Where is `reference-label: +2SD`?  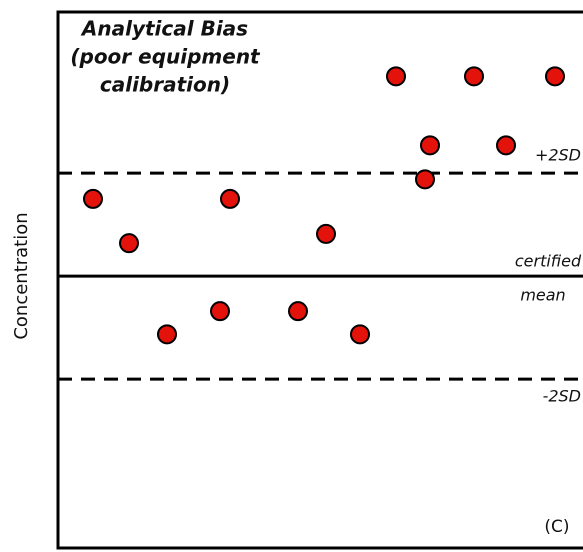 reference-label: +2SD is located at coordinates (558, 155).